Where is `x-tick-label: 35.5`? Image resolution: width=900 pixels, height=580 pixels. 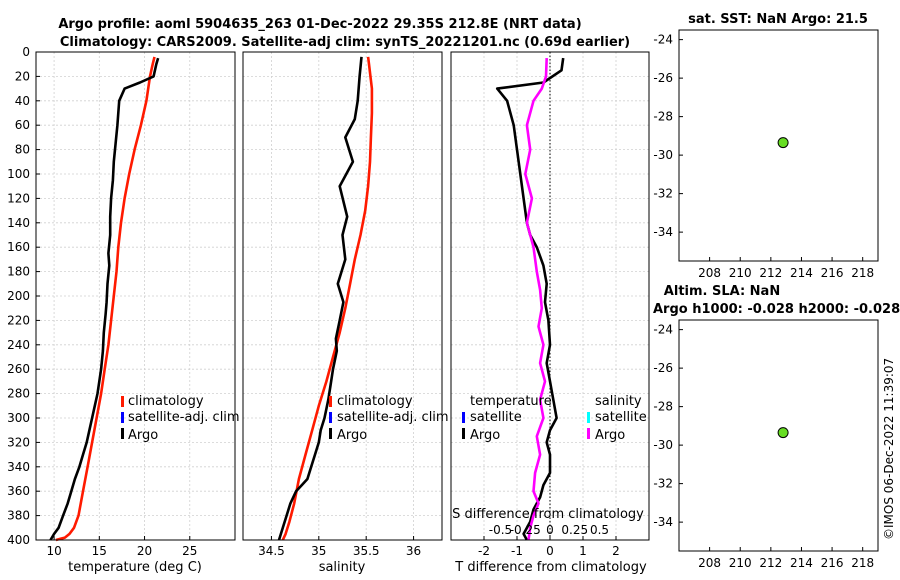
x-tick-label: 35.5 is located at coordinates (366, 551).